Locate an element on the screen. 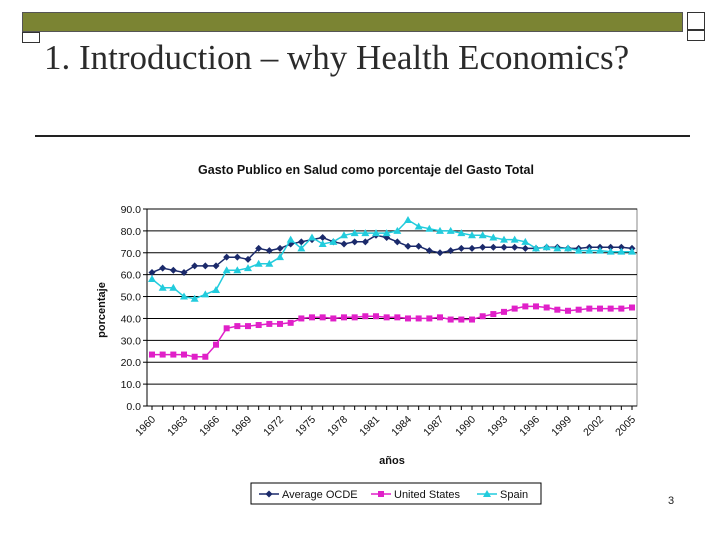  title-underline is located at coordinates (362, 136).